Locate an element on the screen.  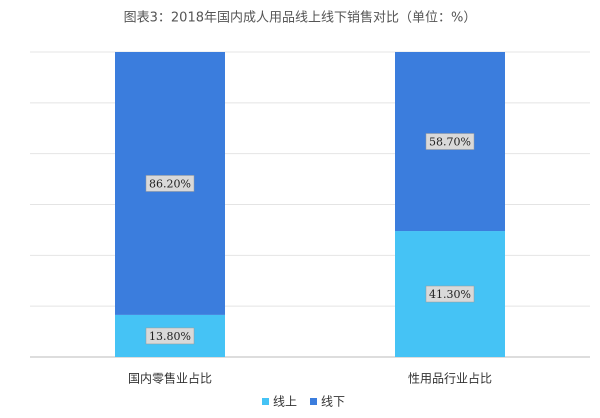
value-label: 41.30% is located at coordinates (450, 294).